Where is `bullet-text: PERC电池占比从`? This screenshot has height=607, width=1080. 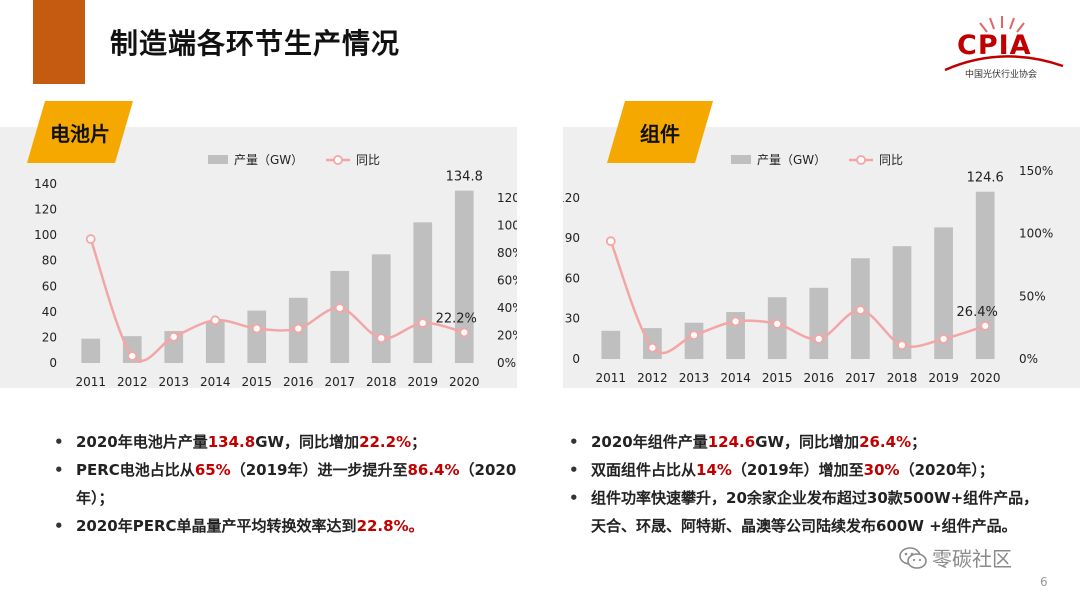
bullet-text: PERC电池占比从 is located at coordinates (135, 470).